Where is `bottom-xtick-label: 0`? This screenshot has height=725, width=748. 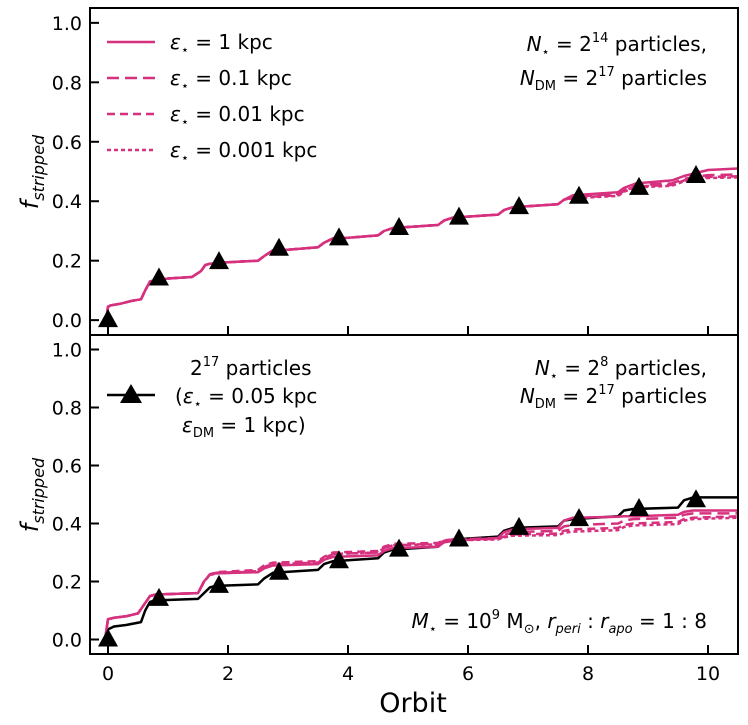 bottom-xtick-label: 0 is located at coordinates (108, 674).